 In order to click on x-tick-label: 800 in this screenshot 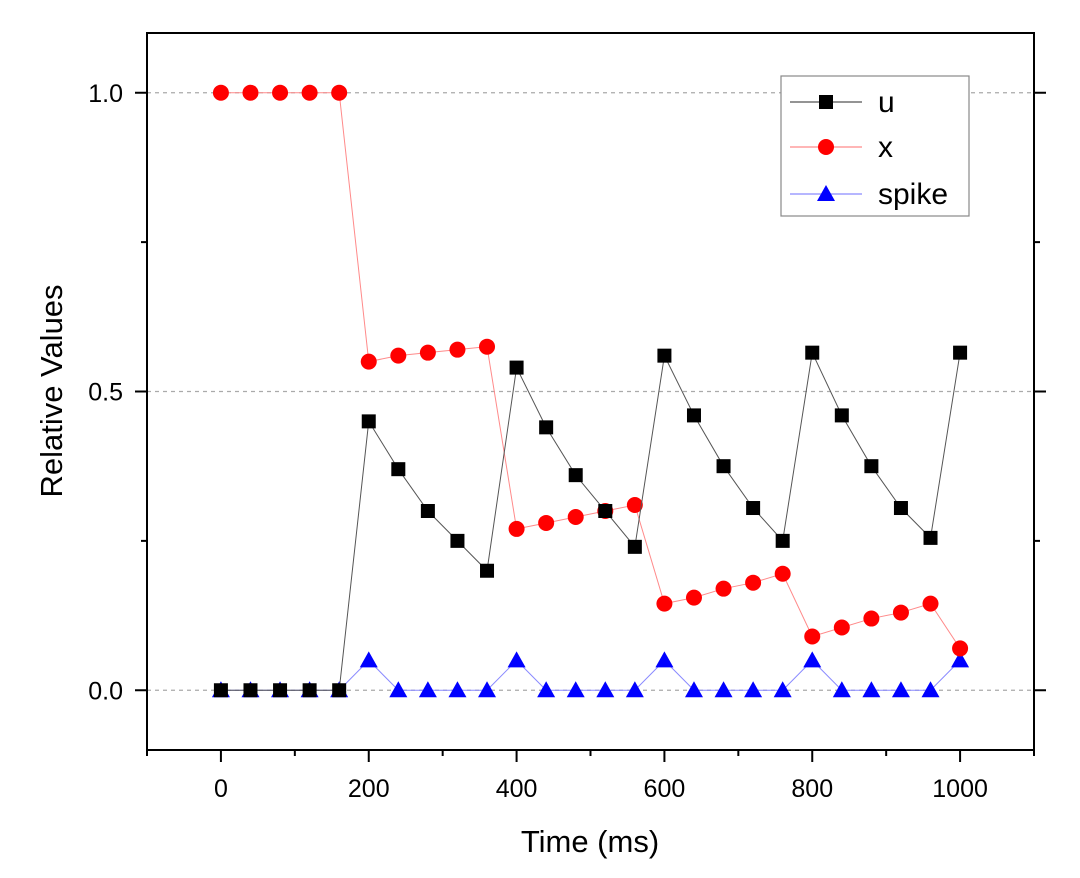, I will do `click(812, 789)`.